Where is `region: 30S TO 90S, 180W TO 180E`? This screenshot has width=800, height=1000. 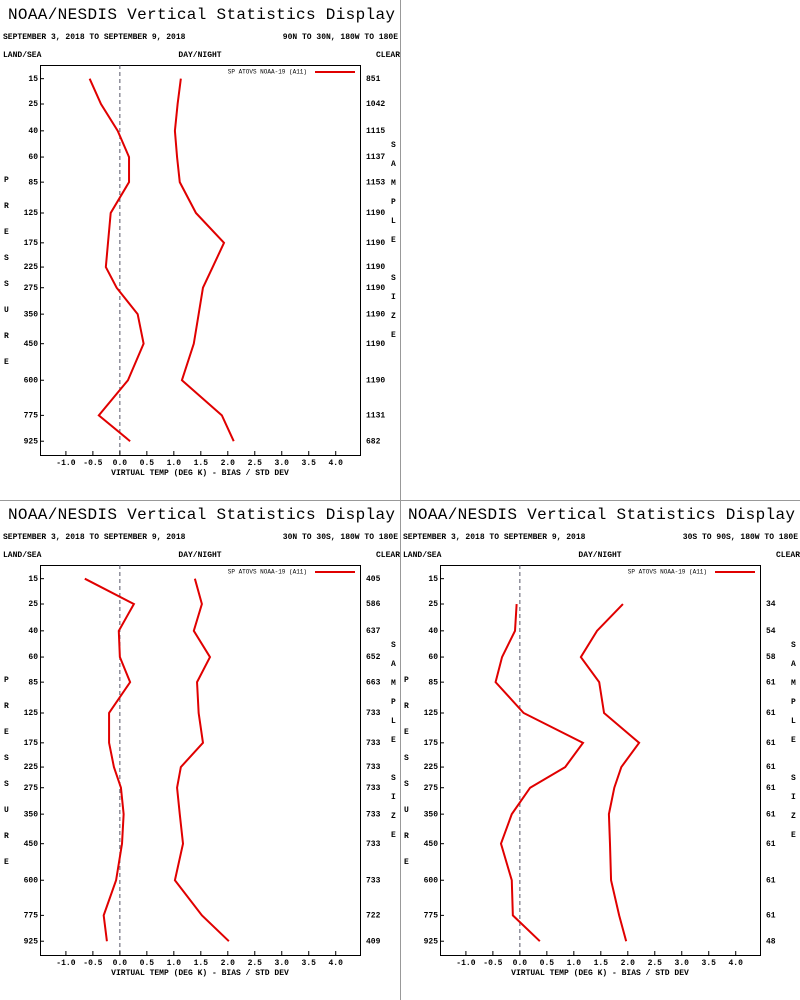 region: 30S TO 90S, 180W TO 180E is located at coordinates (740, 537).